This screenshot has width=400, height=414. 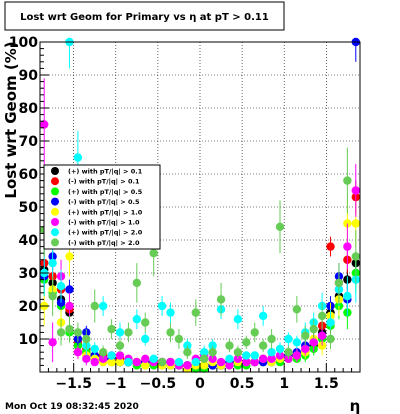 I want to click on y-tick-label: 50, so click(x=29, y=208).